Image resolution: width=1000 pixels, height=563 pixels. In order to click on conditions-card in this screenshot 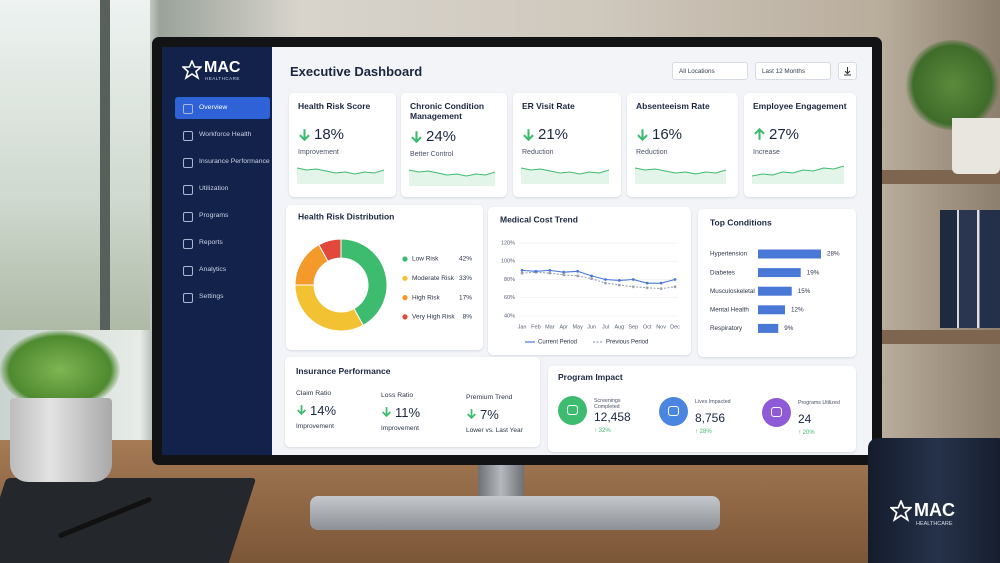, I will do `click(777, 283)`.